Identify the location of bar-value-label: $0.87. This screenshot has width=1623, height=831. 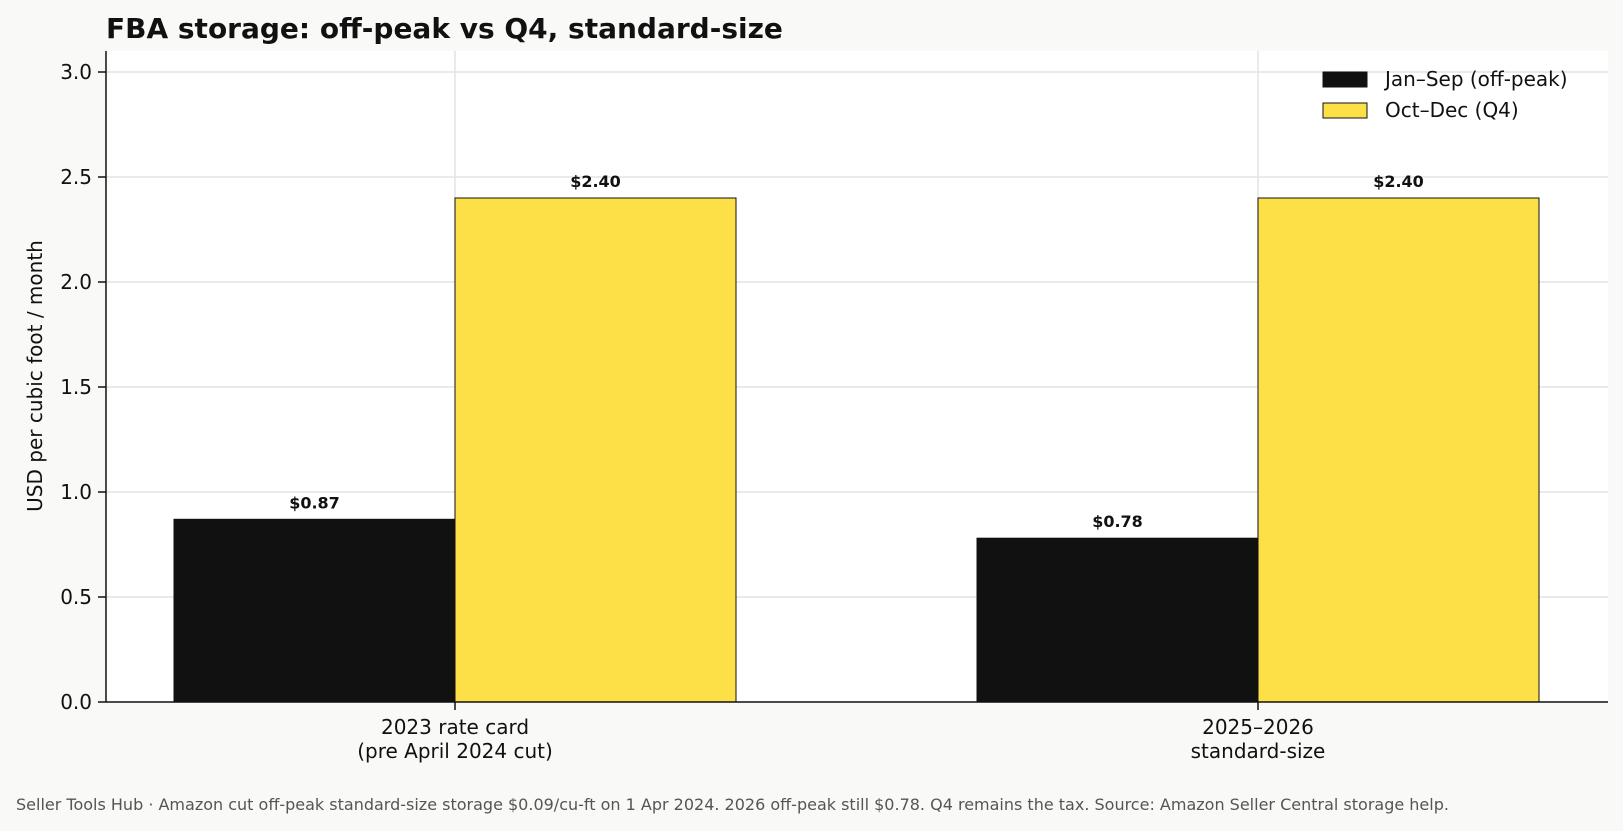
(314, 502).